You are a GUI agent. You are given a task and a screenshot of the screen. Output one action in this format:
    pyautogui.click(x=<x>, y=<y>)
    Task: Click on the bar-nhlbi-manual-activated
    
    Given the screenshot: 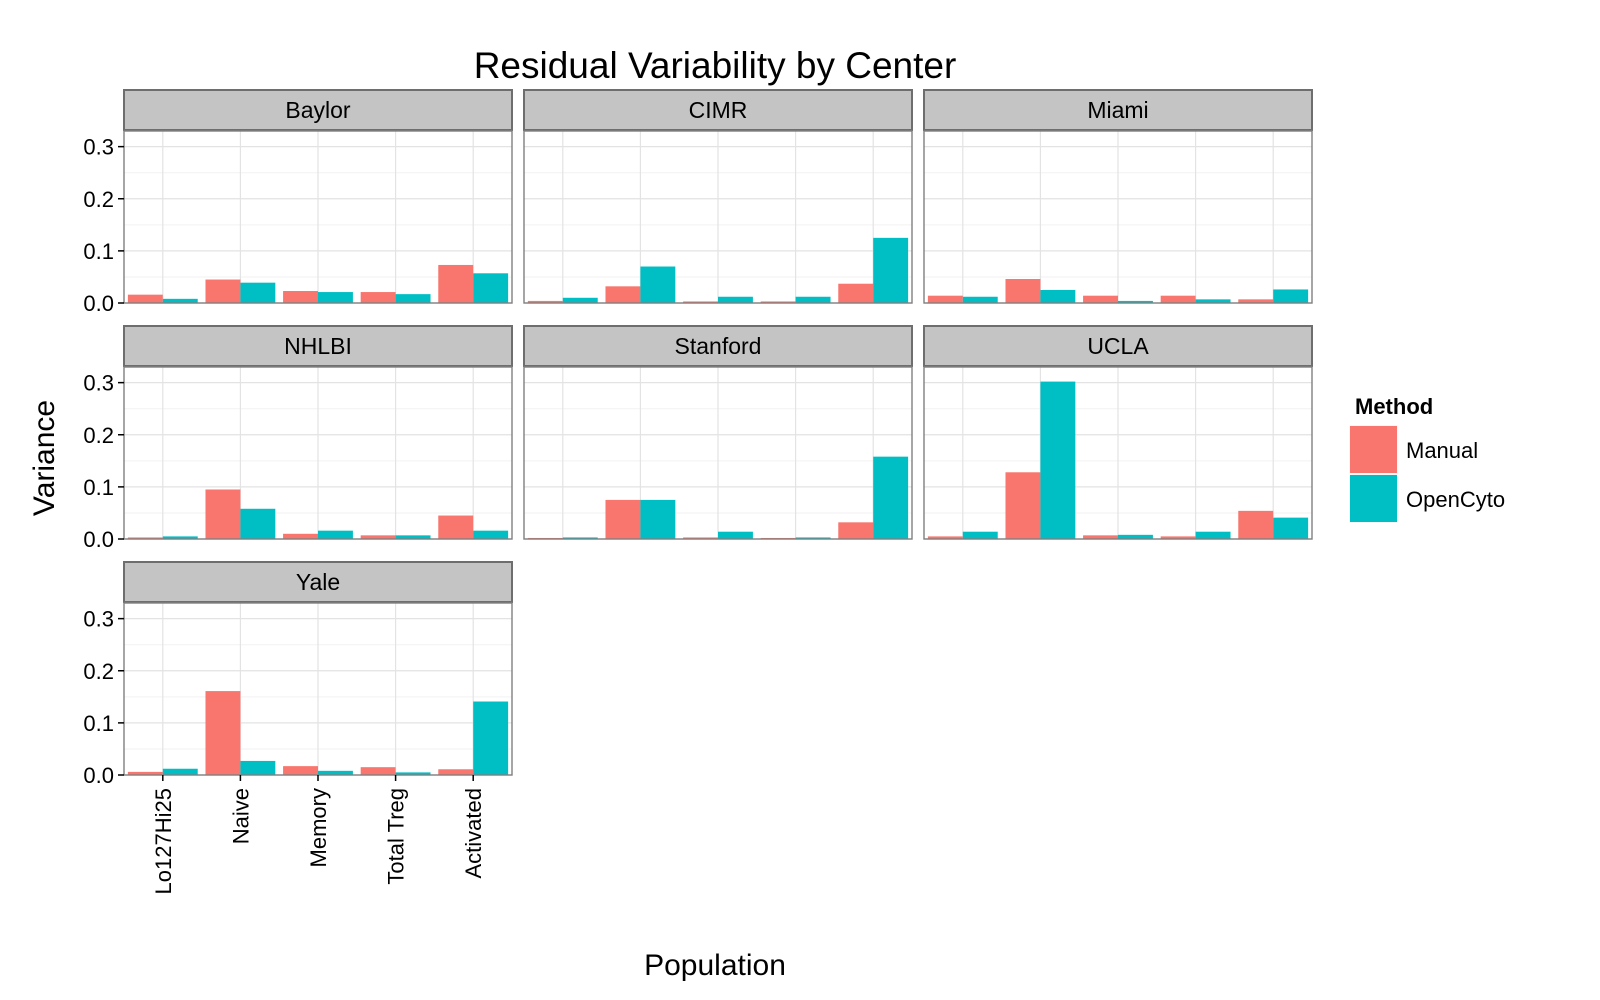 What is the action you would take?
    pyautogui.click(x=456, y=527)
    